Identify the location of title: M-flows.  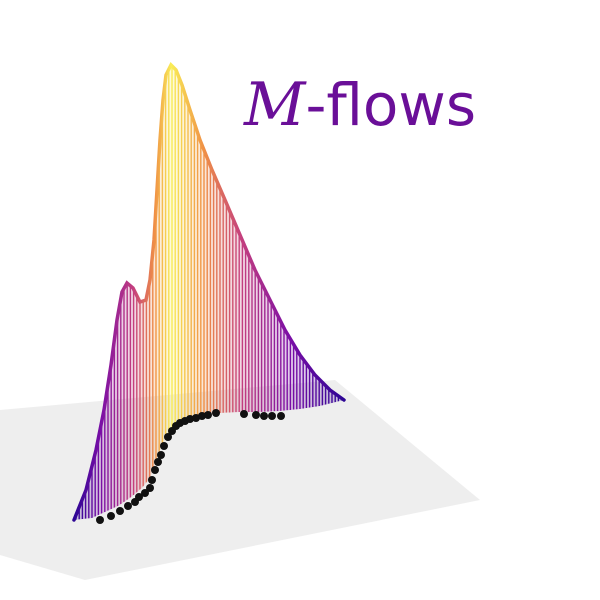
(360, 105).